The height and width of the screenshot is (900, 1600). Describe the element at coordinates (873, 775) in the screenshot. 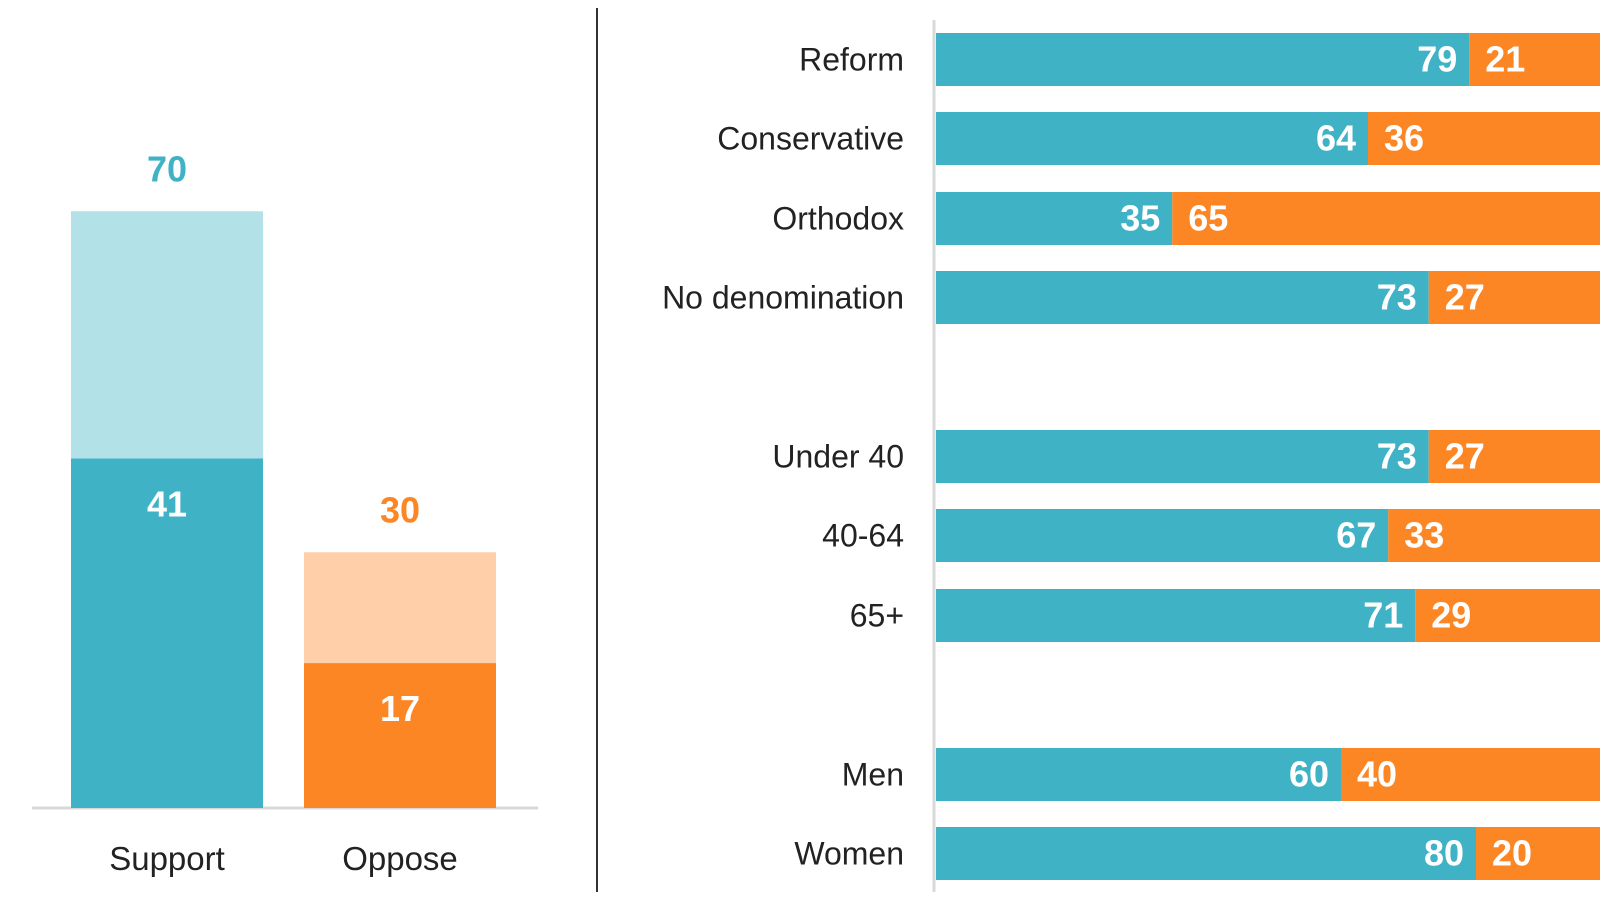

I see `bar-men-label: Men` at that location.